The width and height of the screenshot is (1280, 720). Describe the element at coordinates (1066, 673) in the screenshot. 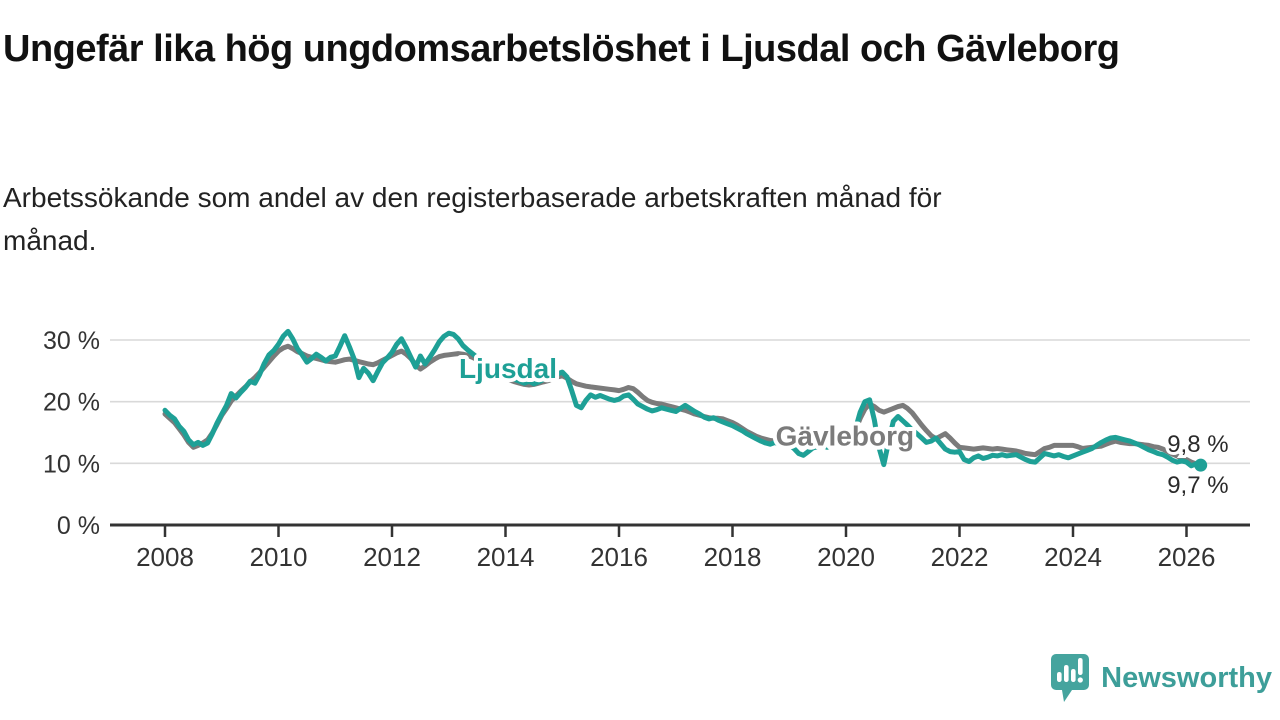

I see `bar-tall` at that location.